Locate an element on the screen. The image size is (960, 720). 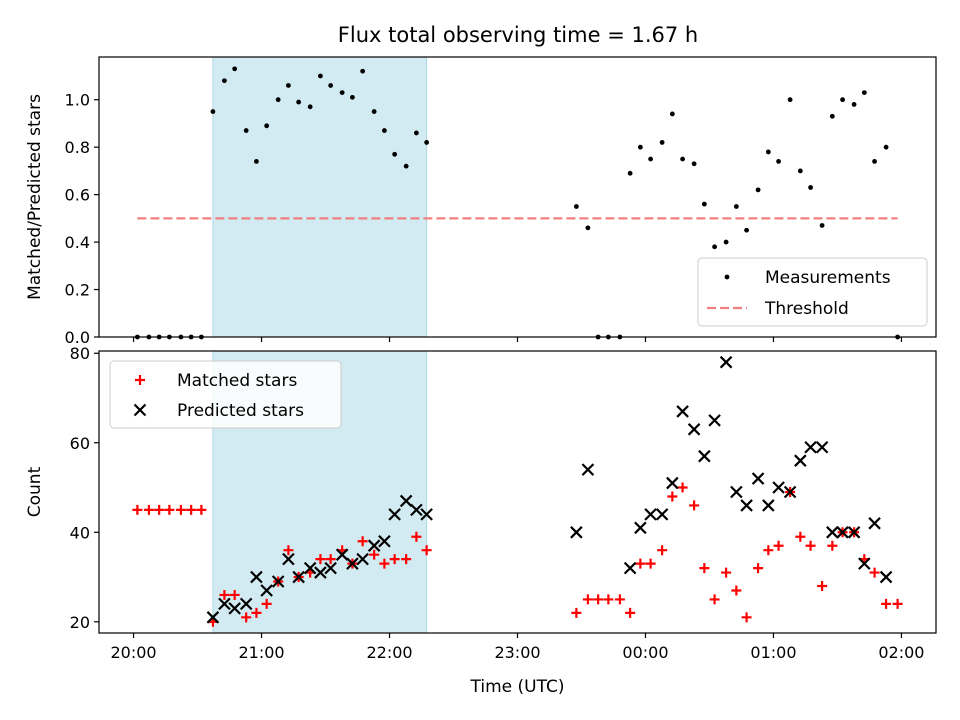
y-tick-label: 80 is located at coordinates (80, 353).